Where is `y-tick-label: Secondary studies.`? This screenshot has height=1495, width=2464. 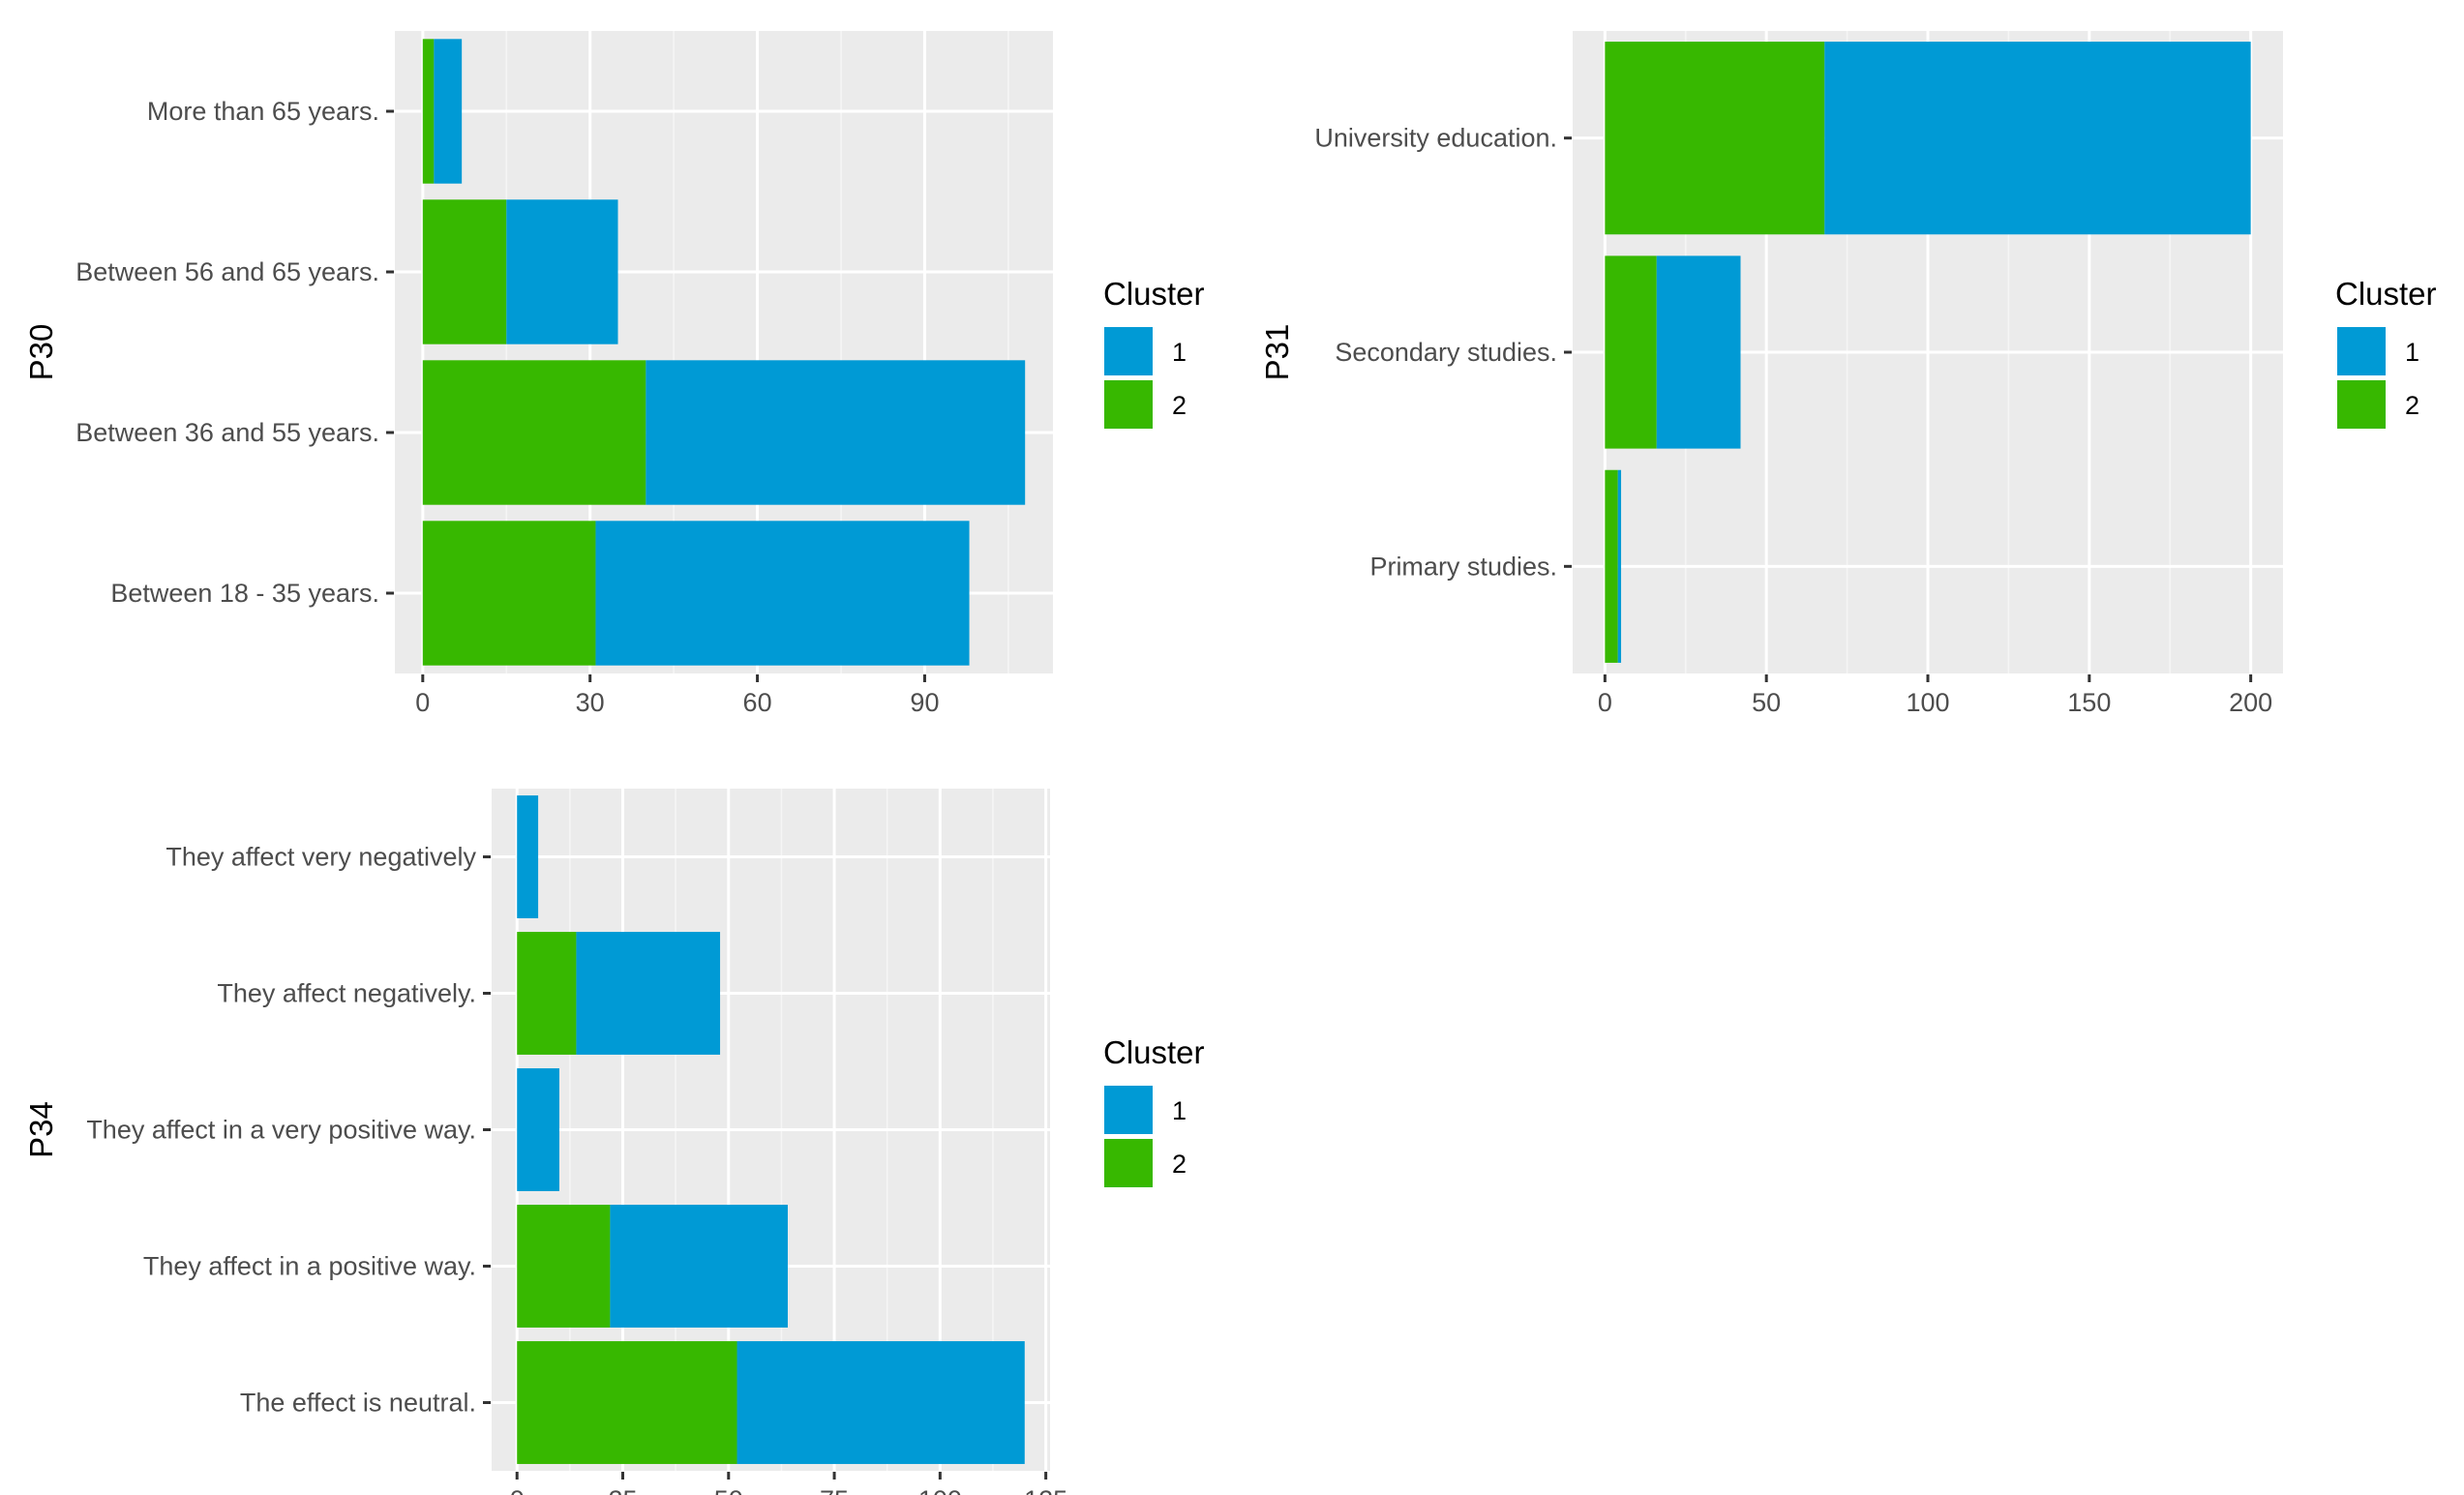 y-tick-label: Secondary studies. is located at coordinates (1446, 353).